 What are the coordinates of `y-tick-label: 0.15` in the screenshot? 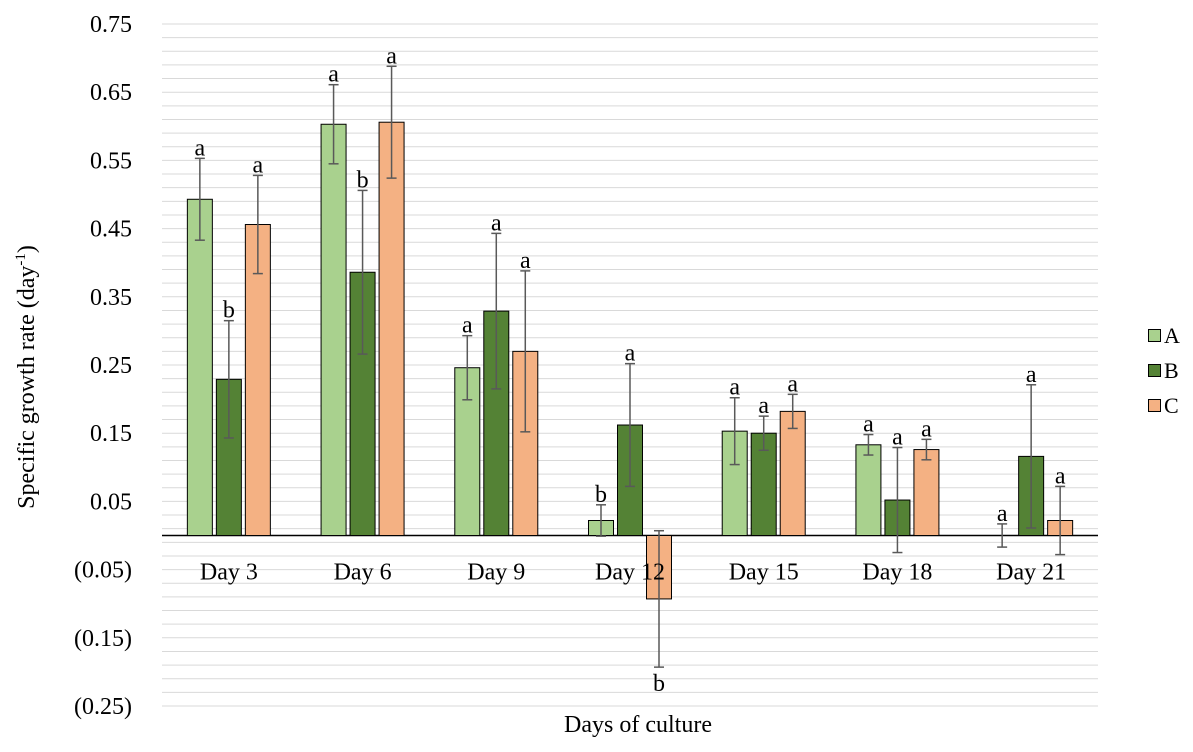 It's located at (111, 434).